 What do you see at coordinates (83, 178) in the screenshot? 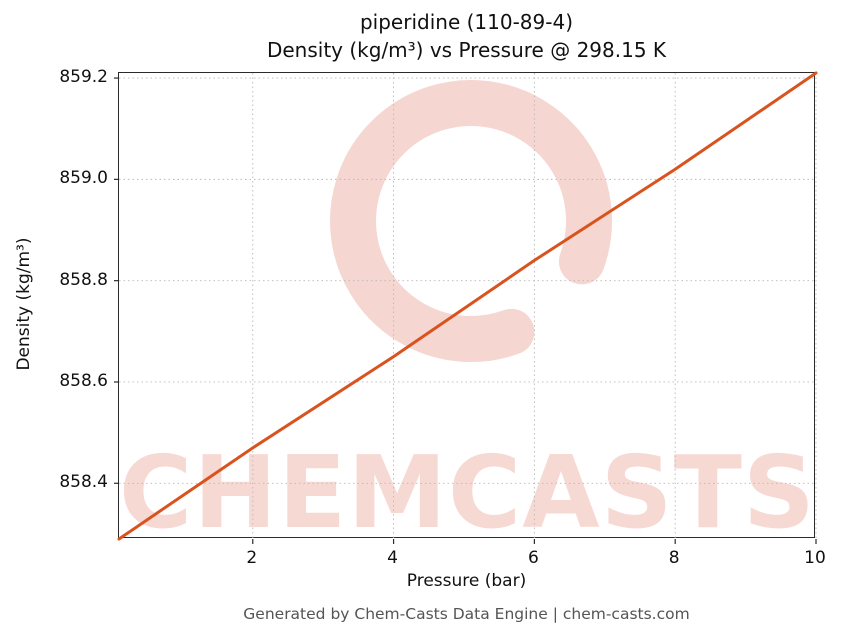
I see `y-tick-label: 859.0` at bounding box center [83, 178].